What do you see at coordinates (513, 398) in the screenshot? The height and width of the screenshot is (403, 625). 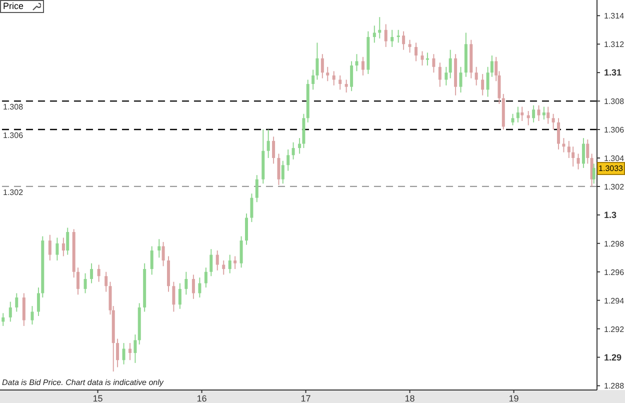 I see `x-tick-label: 19` at bounding box center [513, 398].